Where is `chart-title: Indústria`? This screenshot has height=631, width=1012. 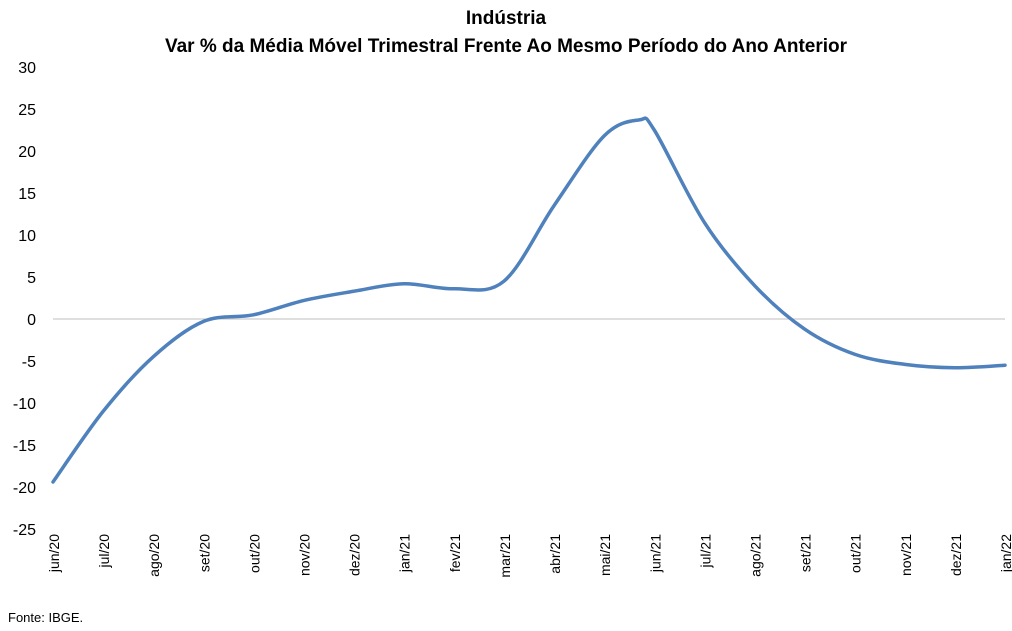
chart-title: Indústria is located at coordinates (506, 18).